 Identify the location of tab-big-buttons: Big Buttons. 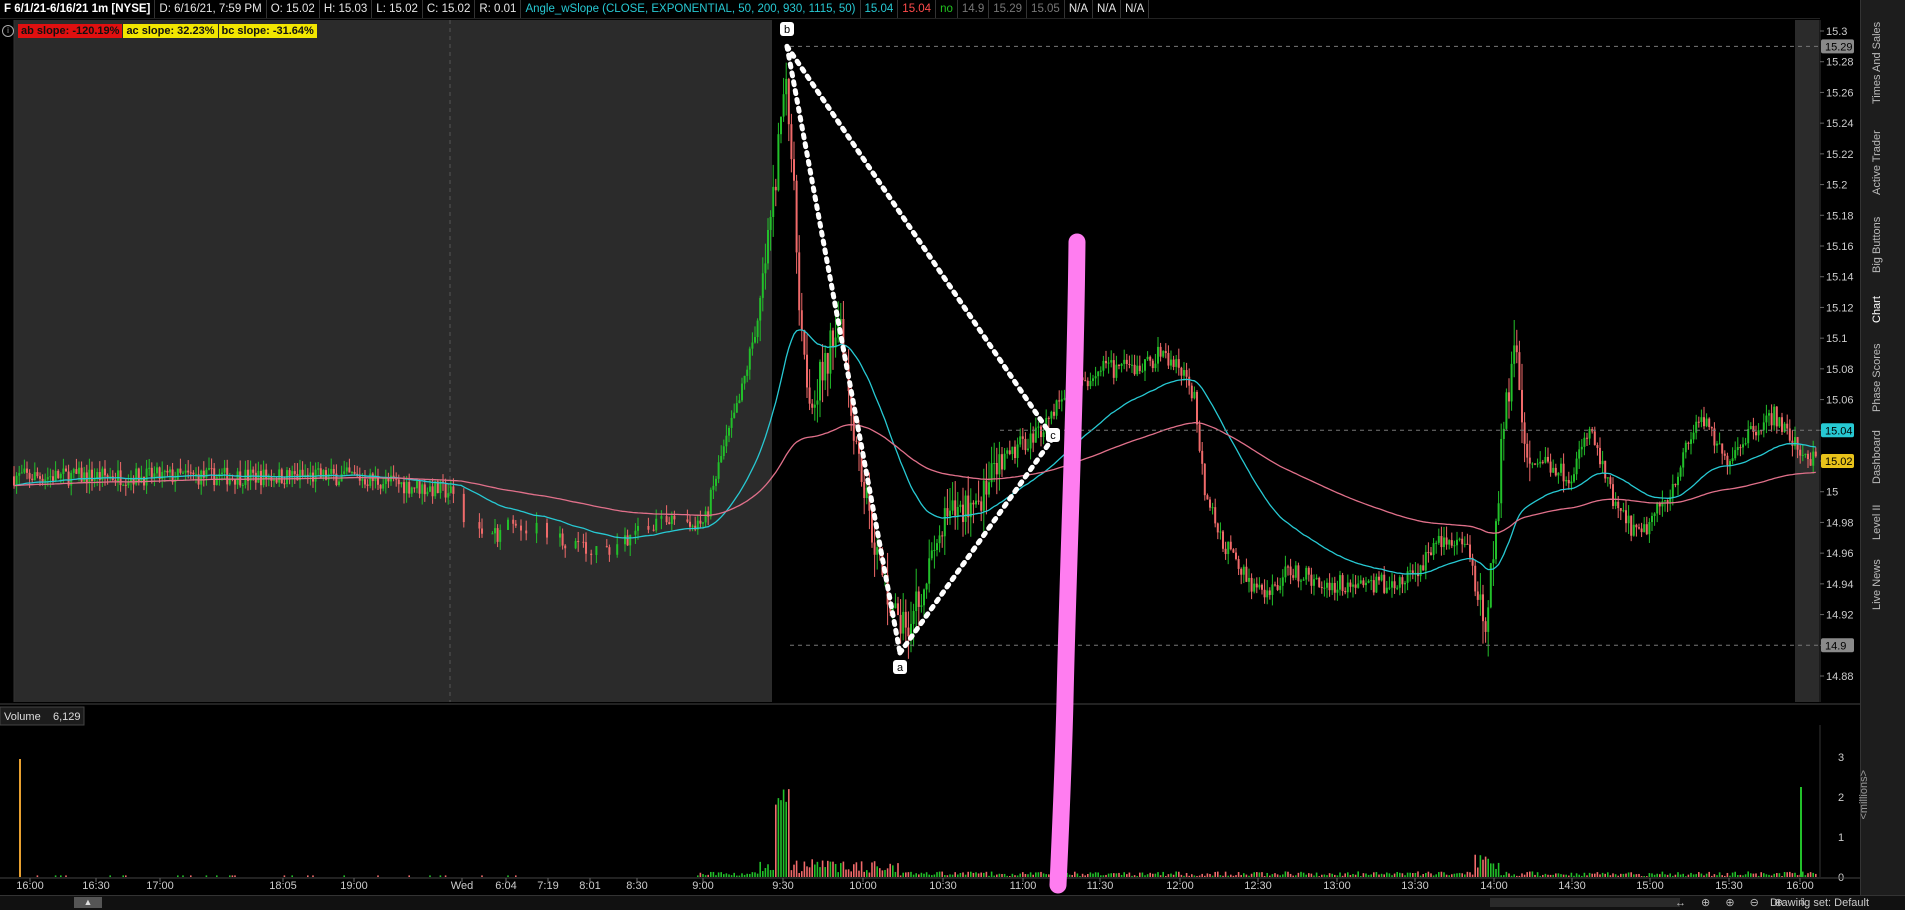
(1877, 245).